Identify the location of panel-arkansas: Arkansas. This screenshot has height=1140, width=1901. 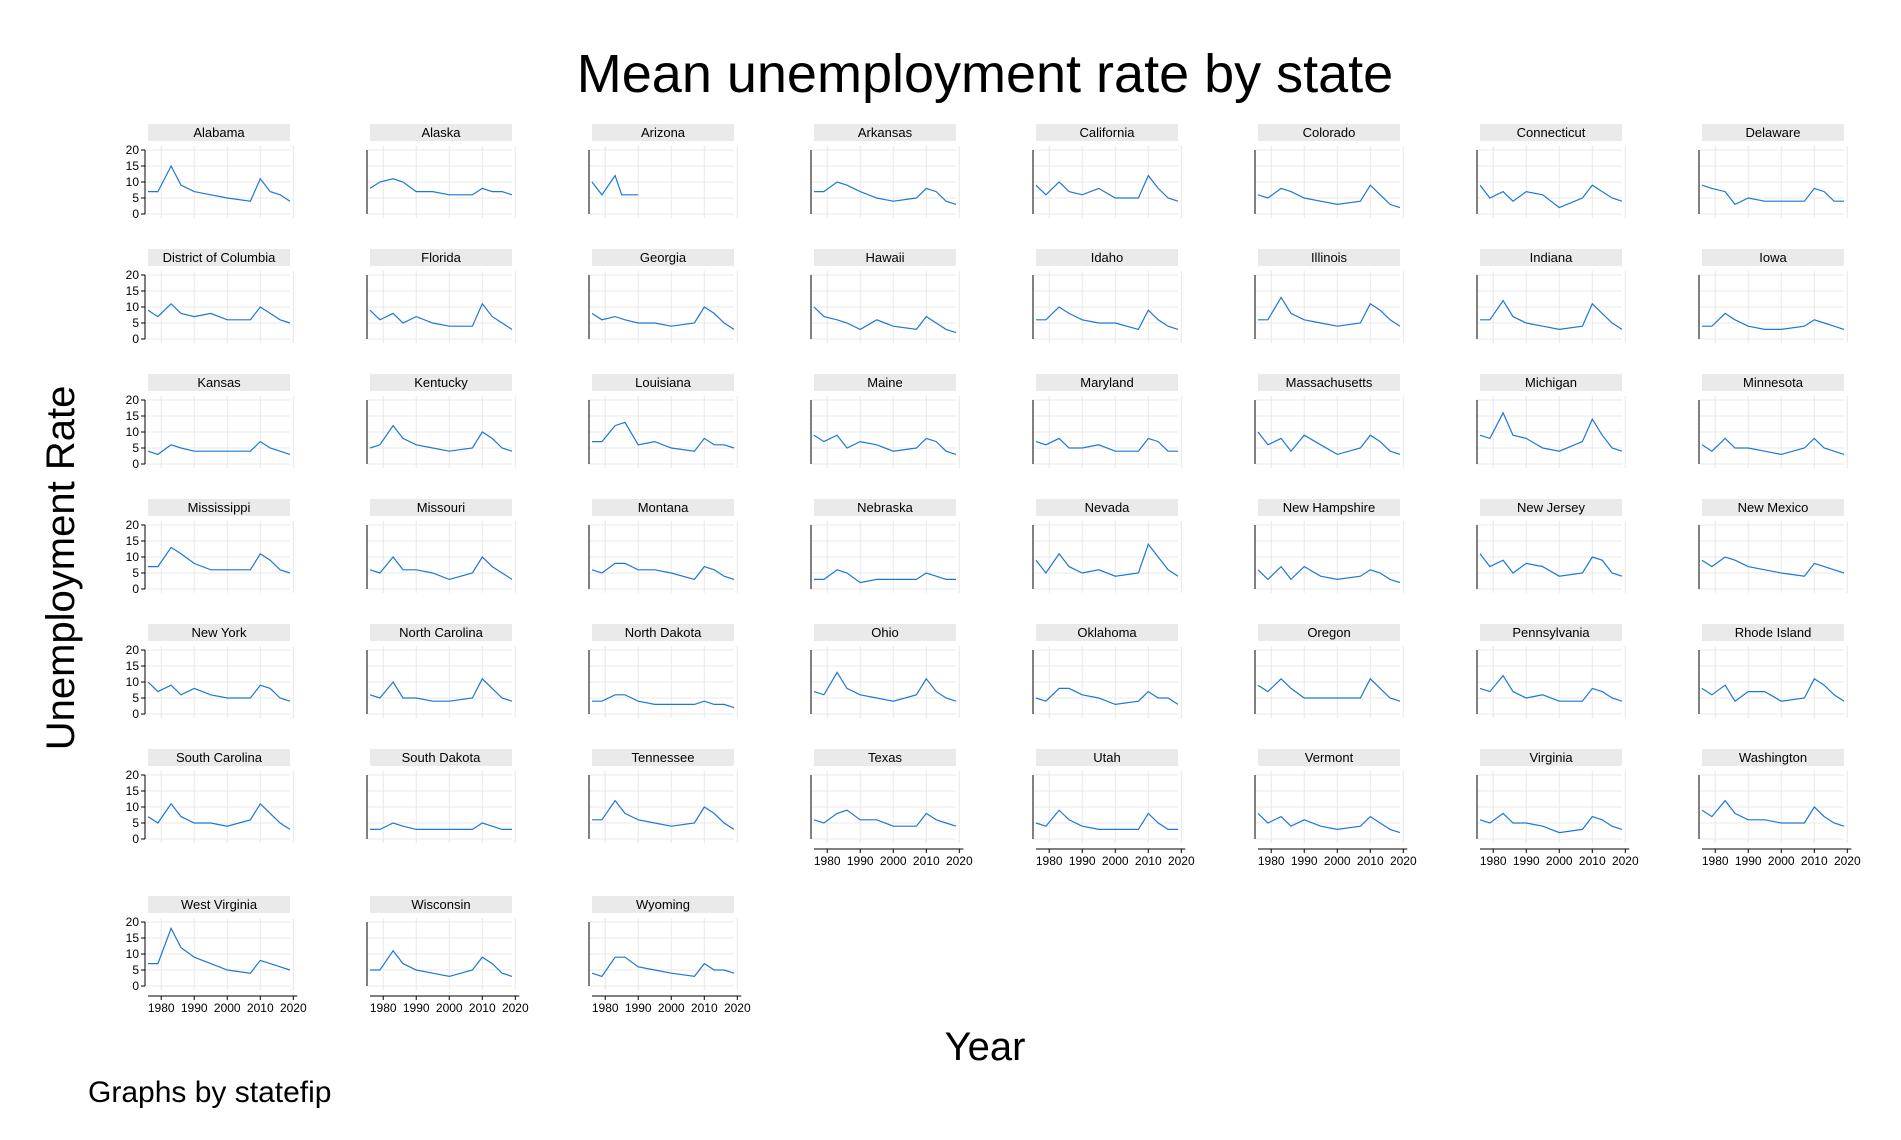
(885, 171).